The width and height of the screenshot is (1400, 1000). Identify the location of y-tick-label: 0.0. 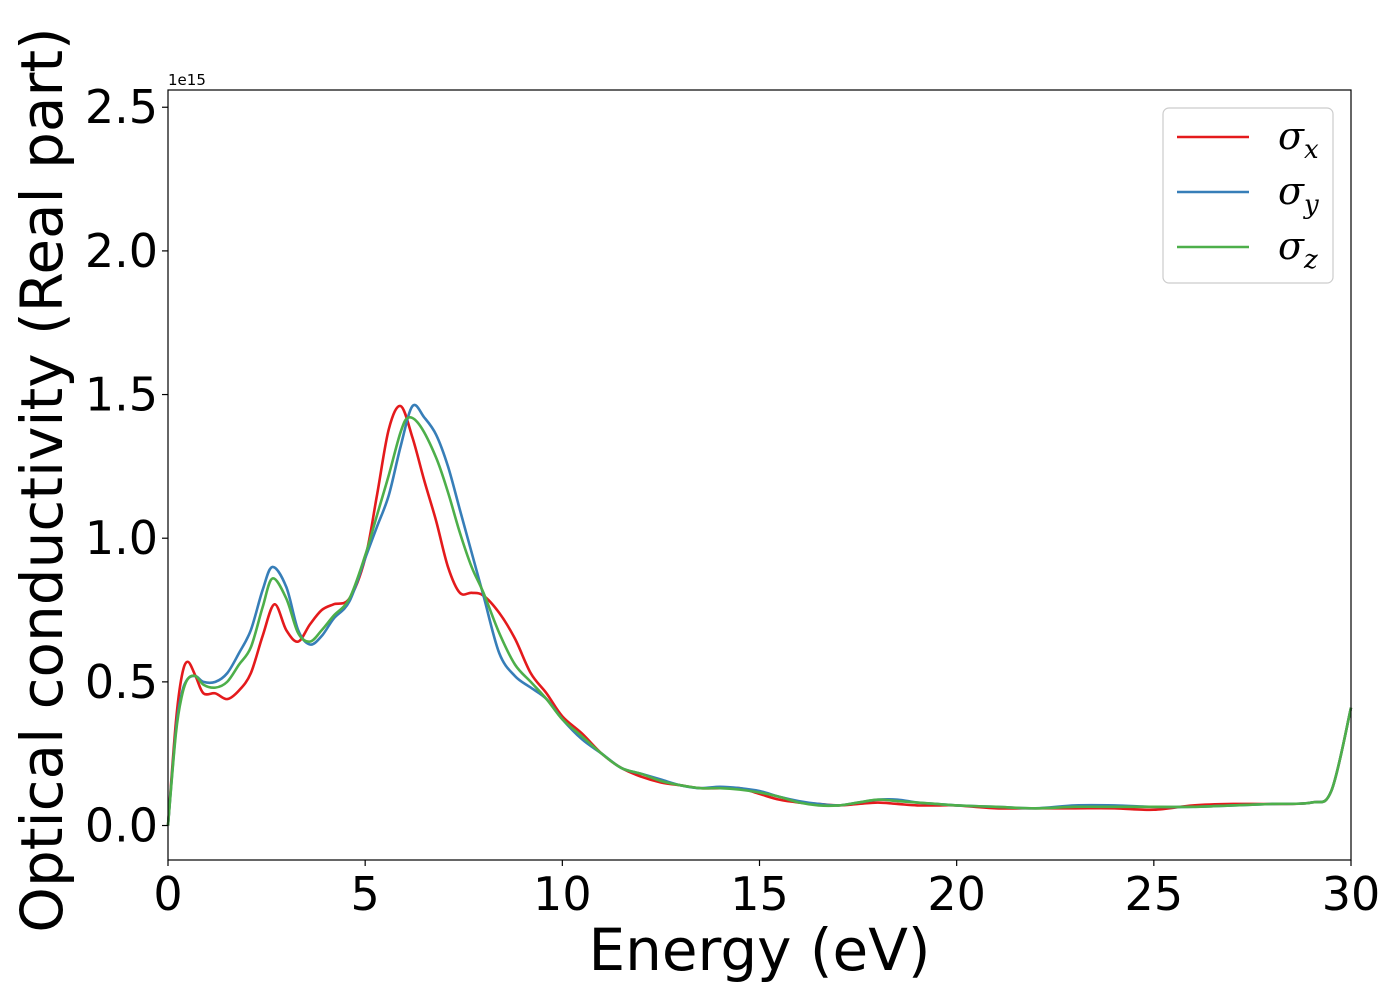
(121, 826).